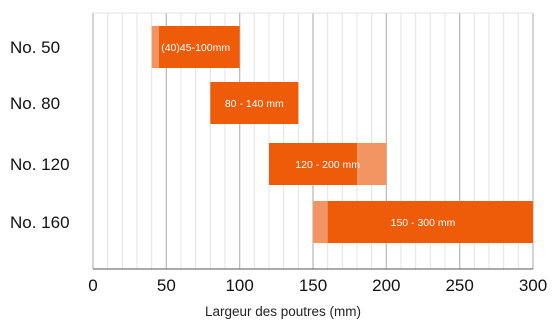 The width and height of the screenshot is (552, 323). Describe the element at coordinates (386, 285) in the screenshot. I see `x-tick-label: 200` at that location.